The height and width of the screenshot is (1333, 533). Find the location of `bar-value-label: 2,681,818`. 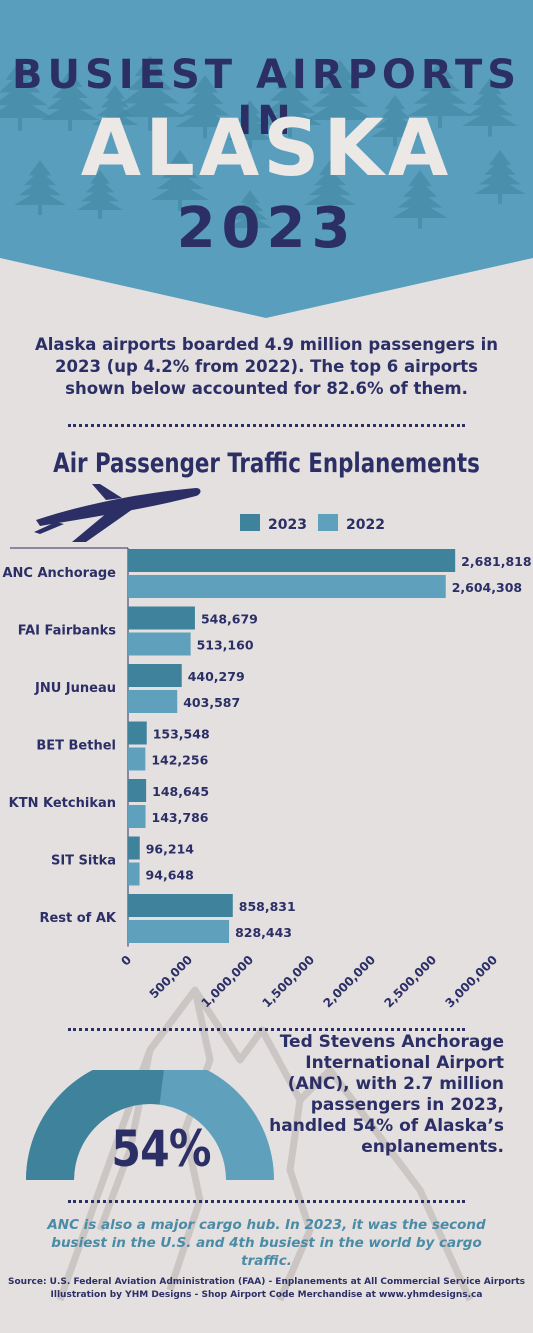

bar-value-label: 2,681,818 is located at coordinates (496, 561).